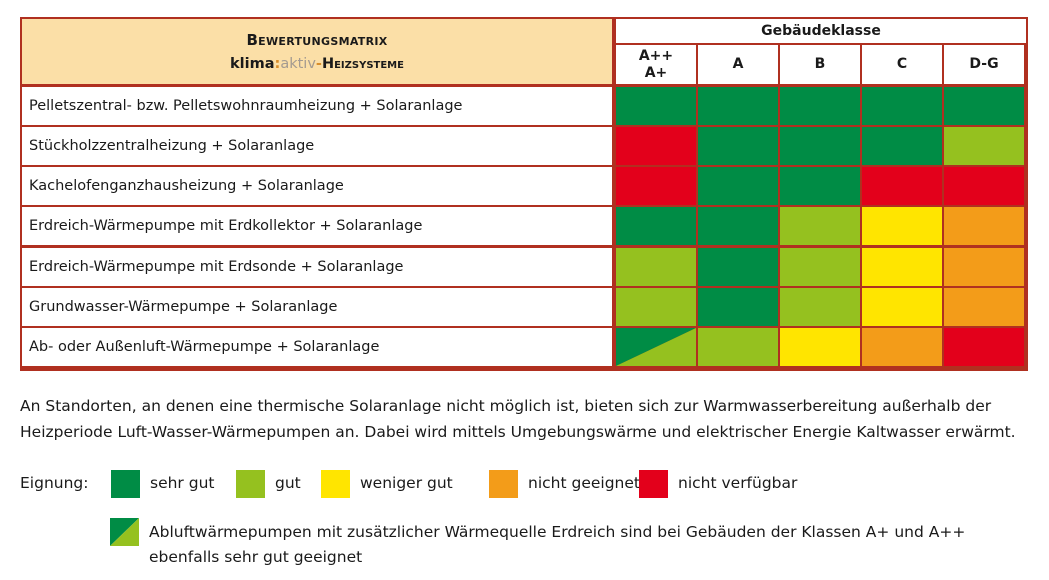 The image size is (1049, 580). What do you see at coordinates (317, 146) in the screenshot?
I see `heating-system-label: Stückholzzentralheizung + Solaranlage` at bounding box center [317, 146].